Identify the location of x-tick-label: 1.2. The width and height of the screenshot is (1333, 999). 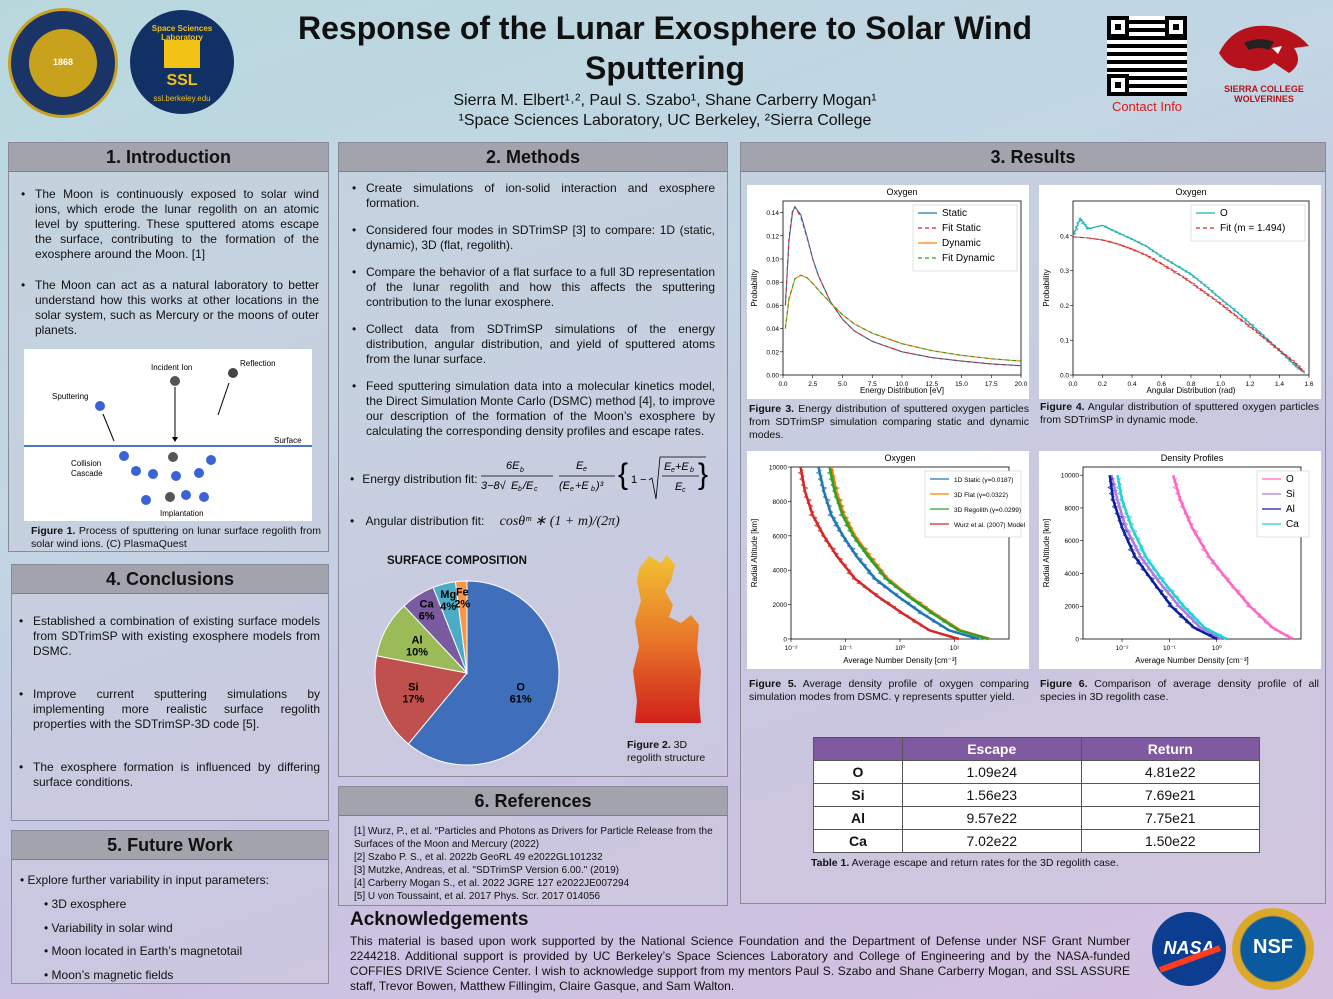
(1249, 384).